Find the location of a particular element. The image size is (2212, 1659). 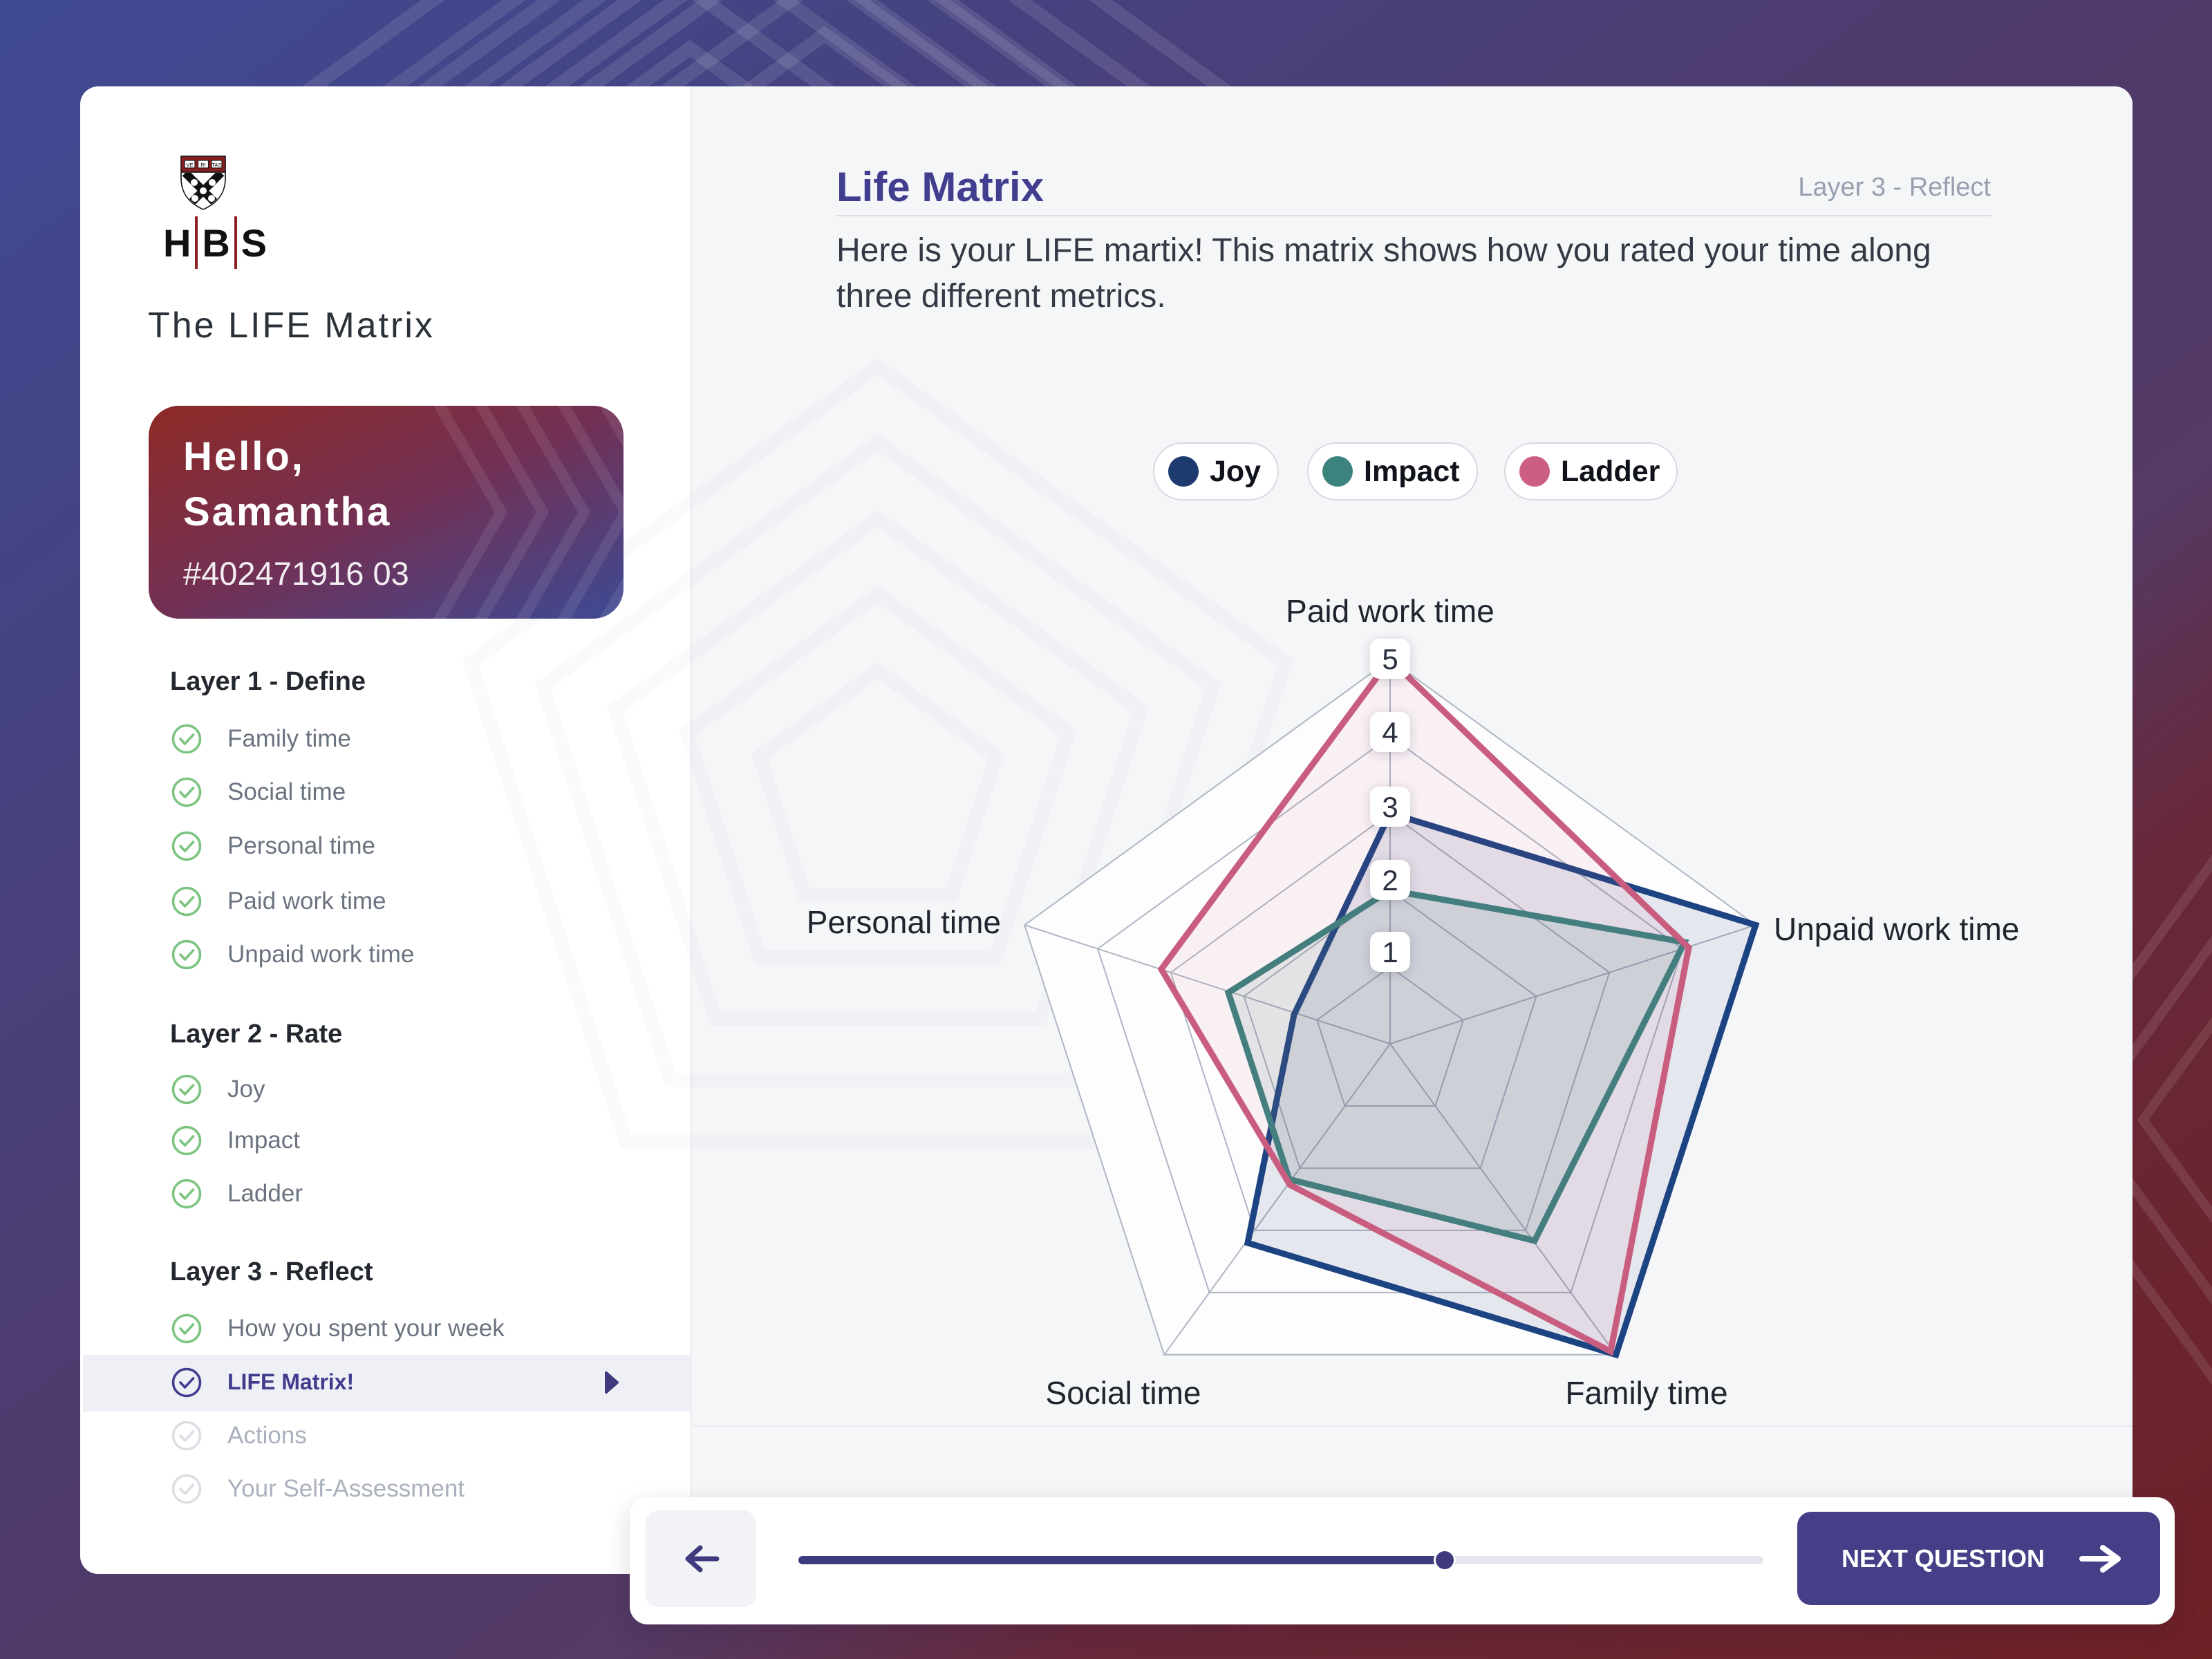

svg-text: Unpaid work time is located at coordinates (1896, 929).